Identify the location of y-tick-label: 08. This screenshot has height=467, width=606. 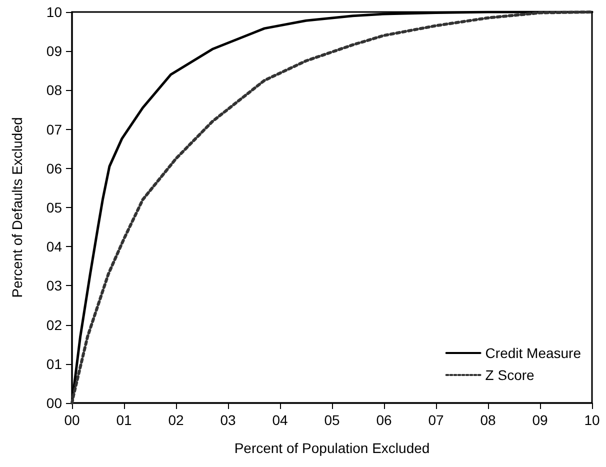
(54, 90).